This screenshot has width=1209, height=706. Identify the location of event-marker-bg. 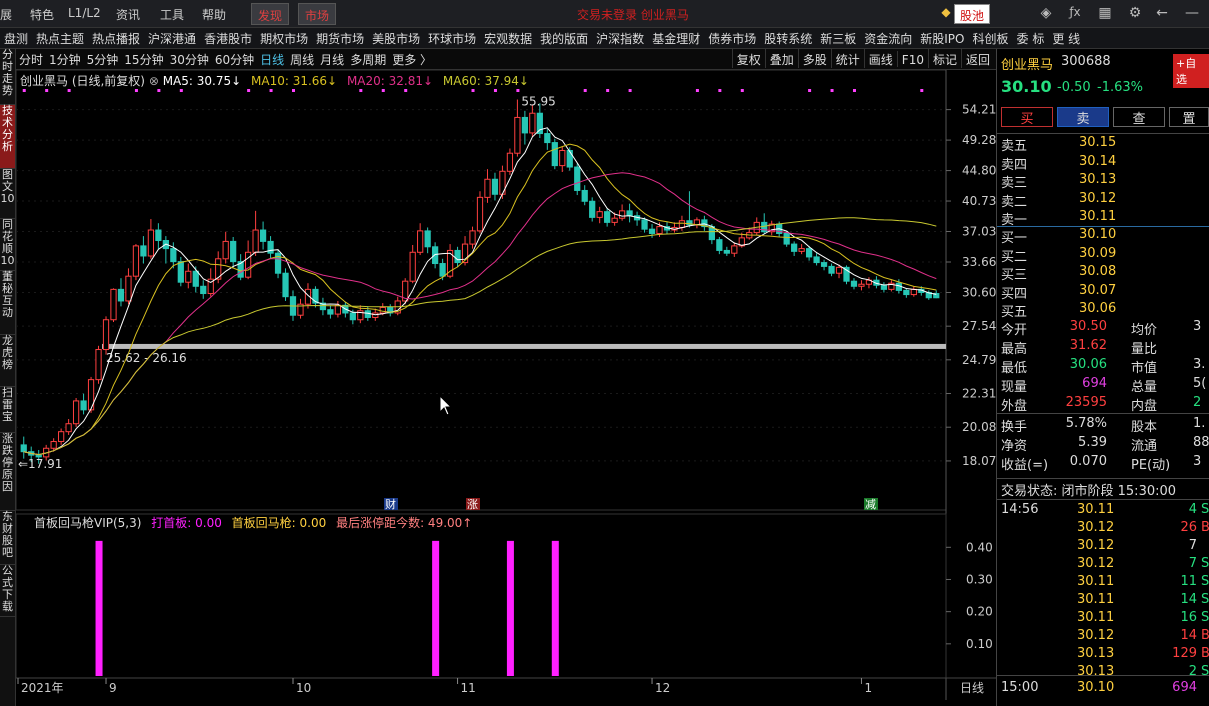
(473, 504).